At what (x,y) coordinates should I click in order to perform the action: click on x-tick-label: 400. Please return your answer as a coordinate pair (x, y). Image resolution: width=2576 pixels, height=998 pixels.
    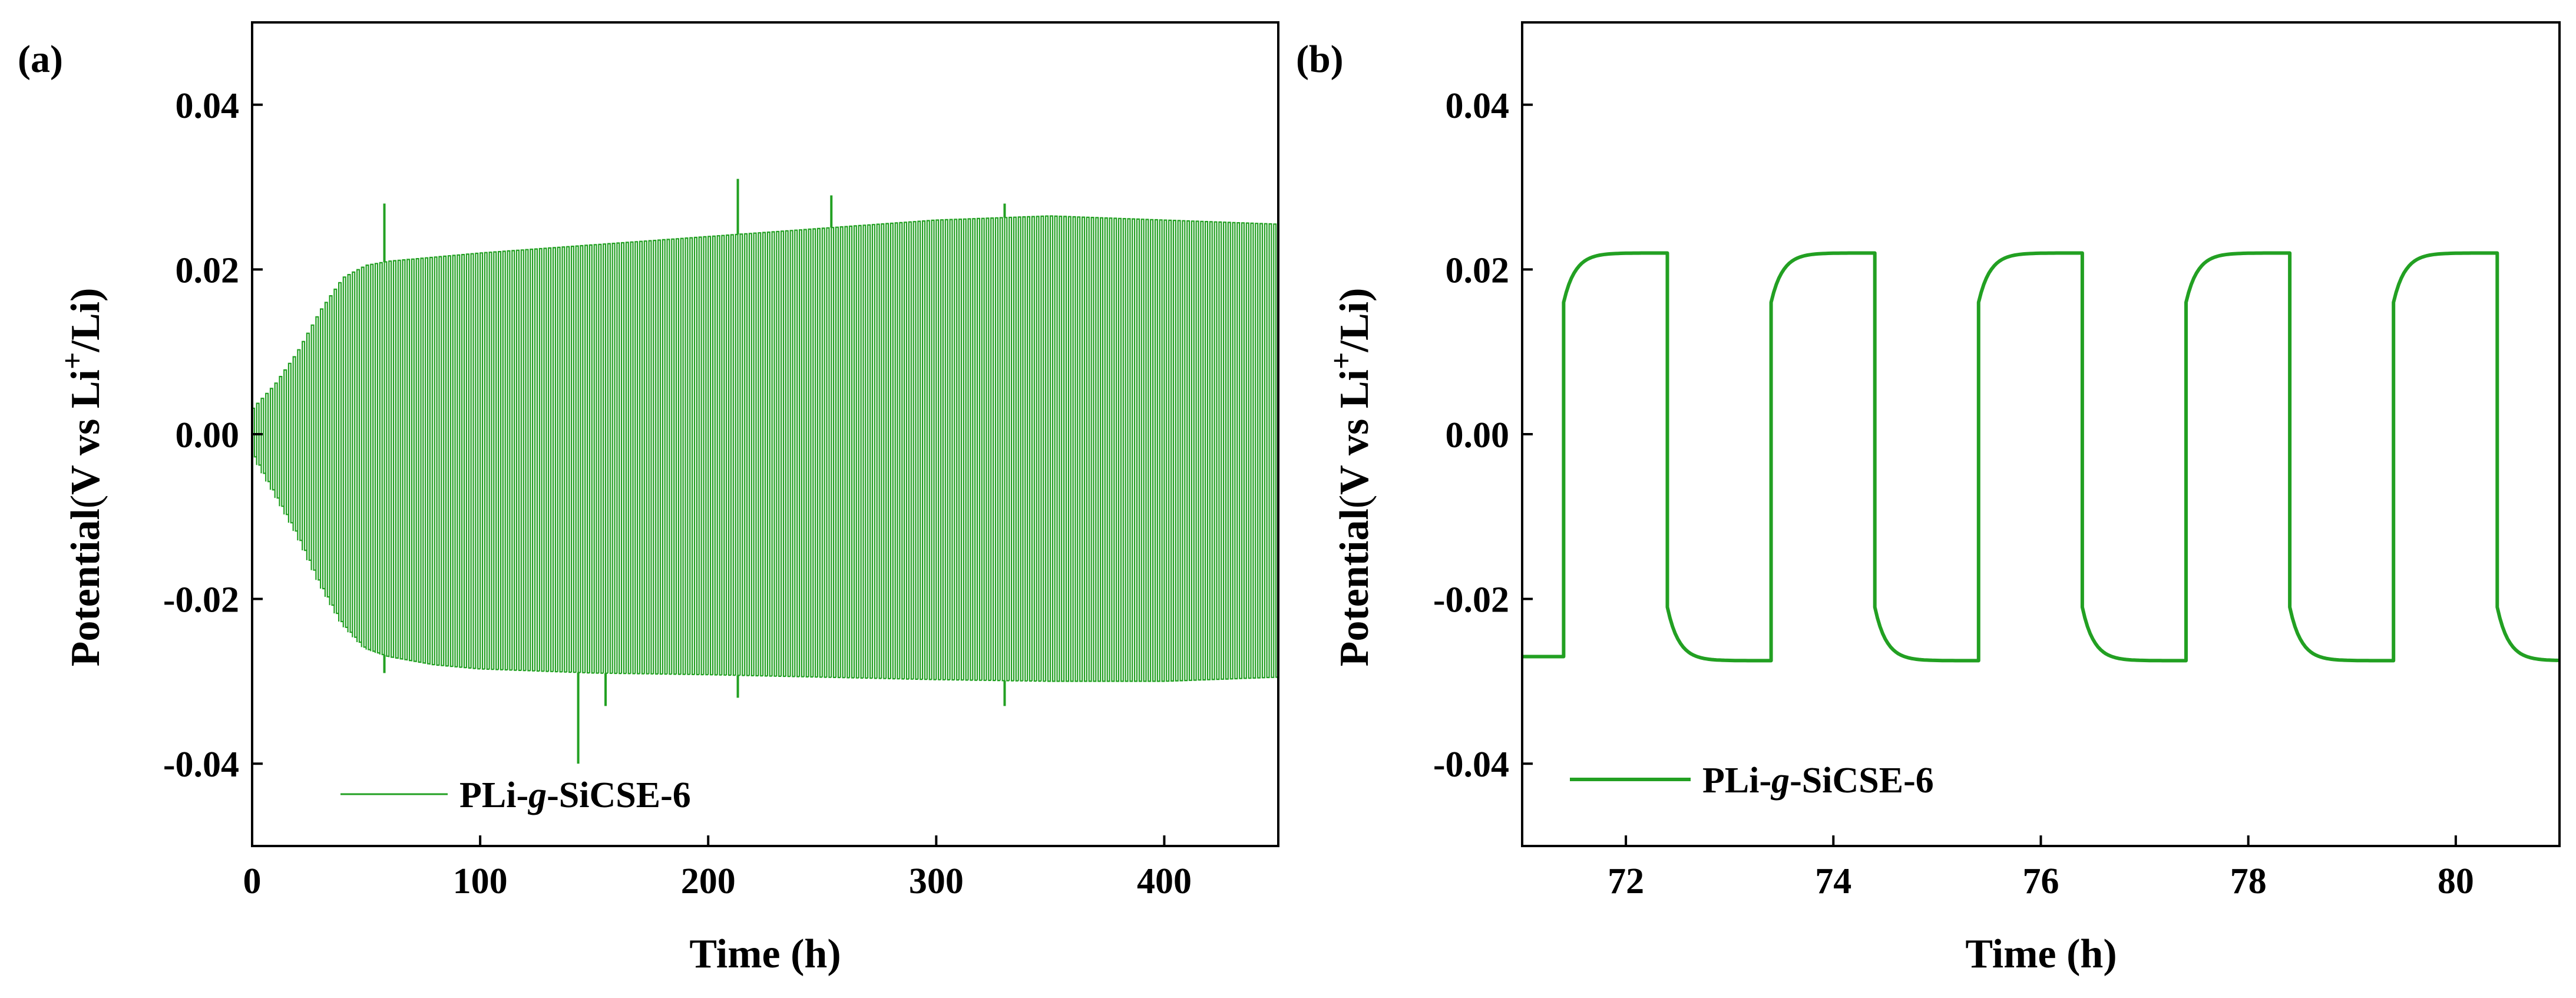
    Looking at the image, I should click on (1164, 881).